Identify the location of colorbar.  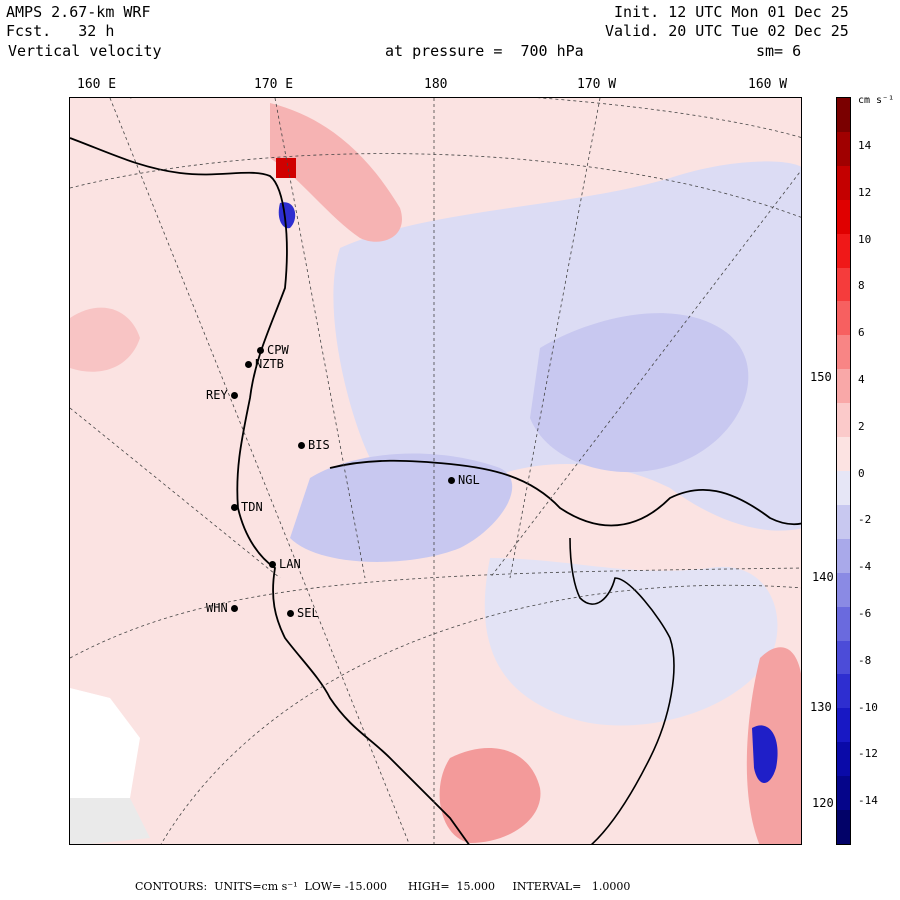
(843, 471).